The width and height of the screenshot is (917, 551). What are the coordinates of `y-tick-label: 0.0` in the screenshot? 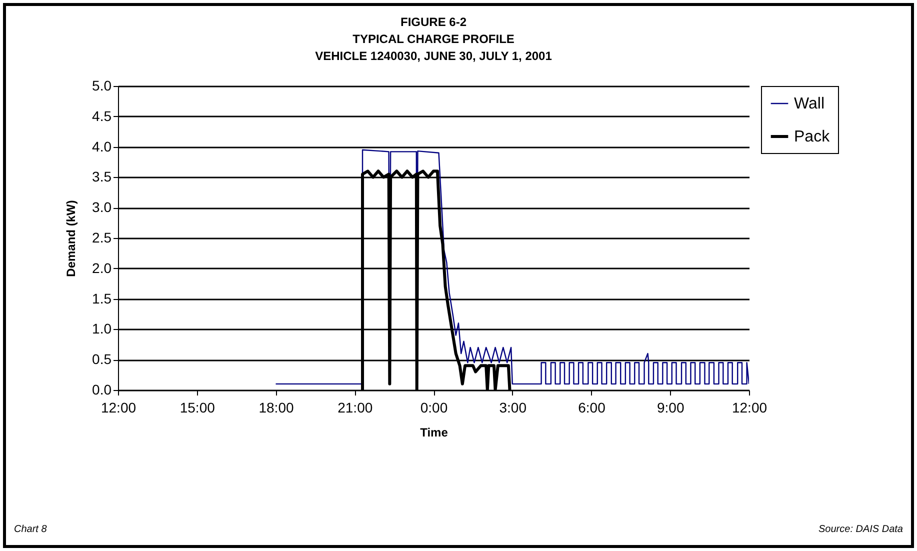 It's located at (102, 390).